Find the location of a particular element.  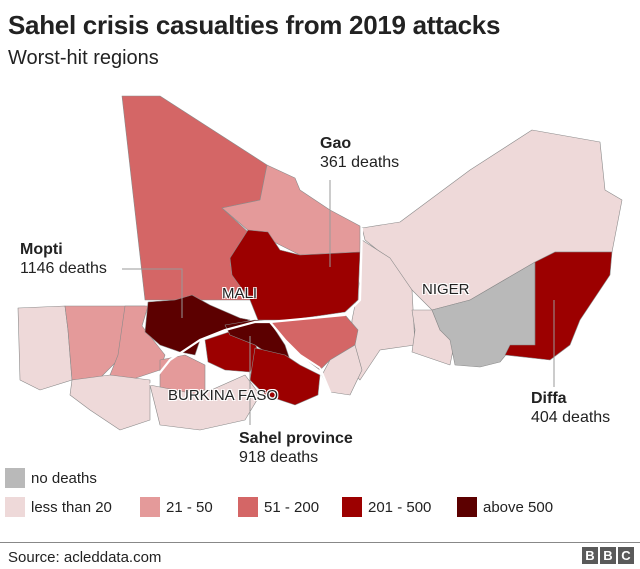

border-burkina-niger is located at coordinates (324, 383).